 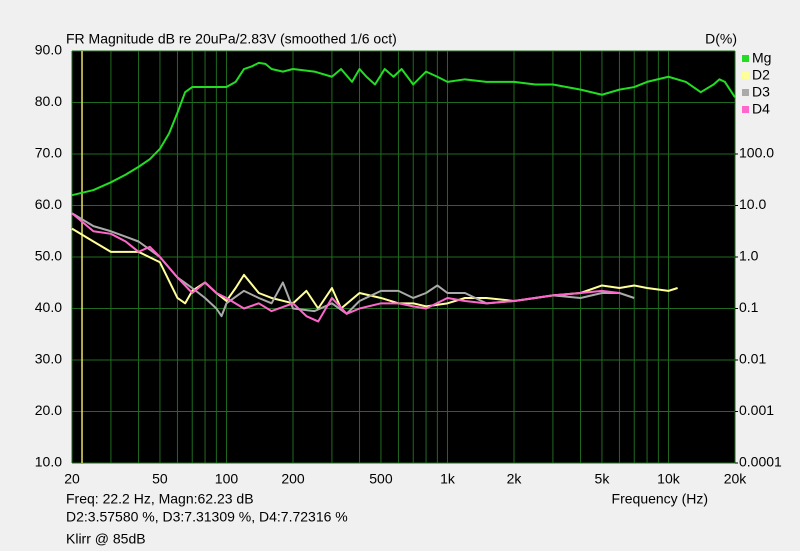 What do you see at coordinates (345, 267) in the screenshot?
I see `series-line` at bounding box center [345, 267].